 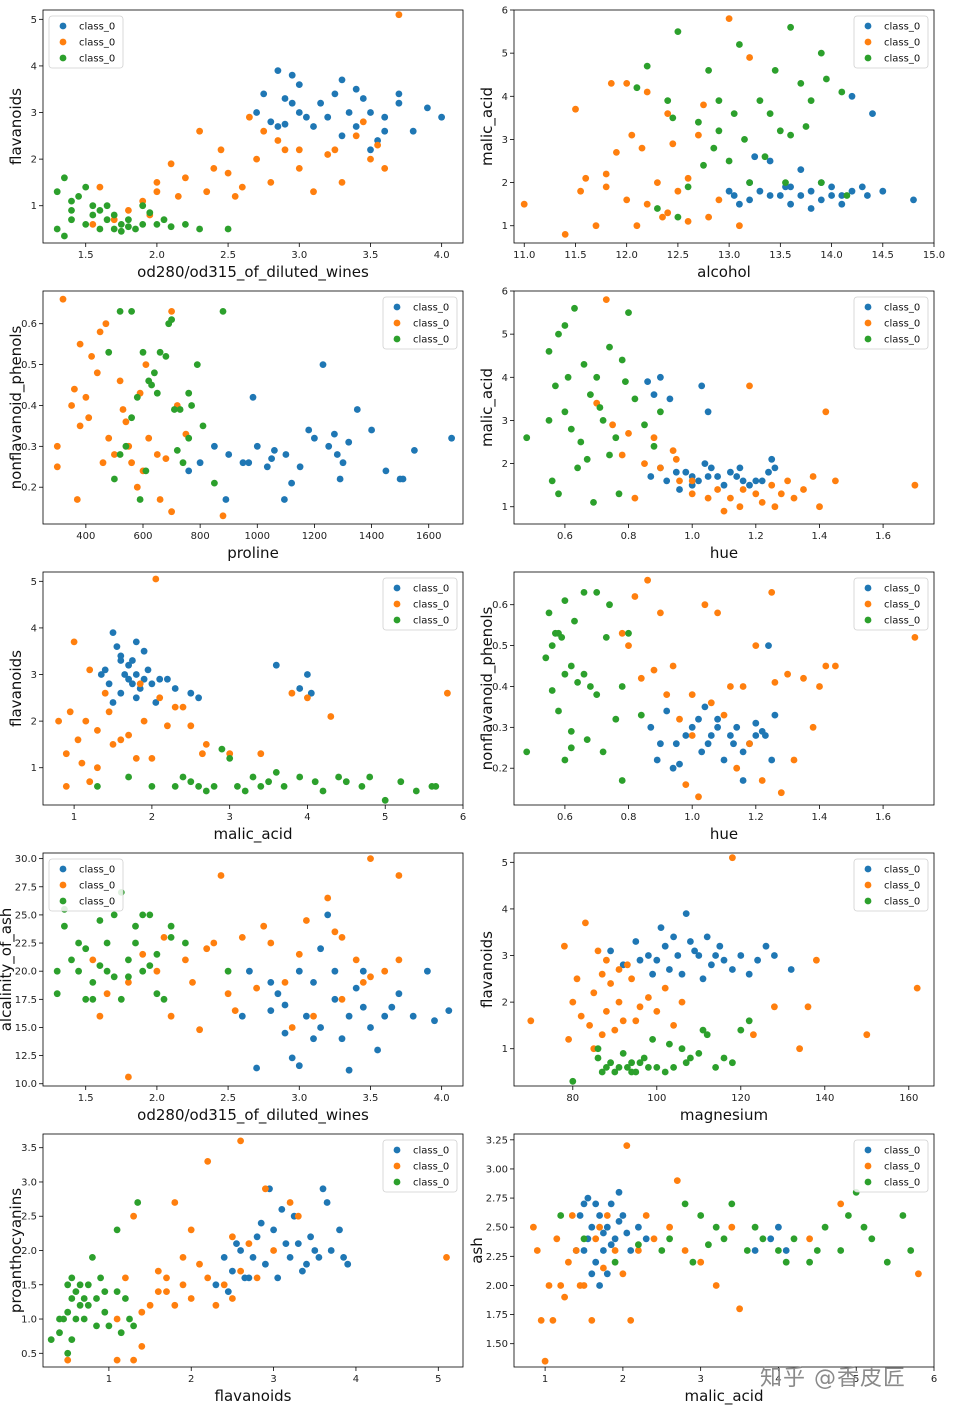 I want to click on y-tick-label: 4, so click(x=34, y=628).